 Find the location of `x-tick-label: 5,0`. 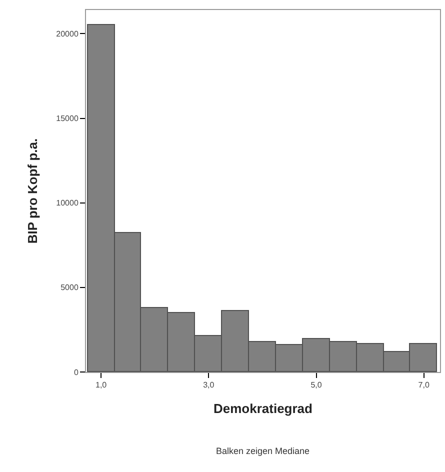

x-tick-label: 5,0 is located at coordinates (316, 385).